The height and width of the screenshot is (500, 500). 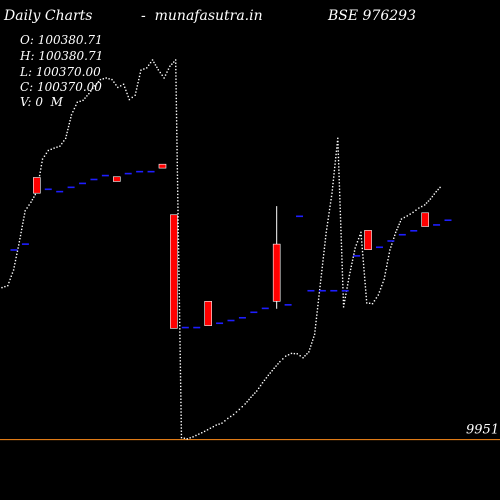 What do you see at coordinates (425, 219) in the screenshot?
I see `candle` at bounding box center [425, 219].